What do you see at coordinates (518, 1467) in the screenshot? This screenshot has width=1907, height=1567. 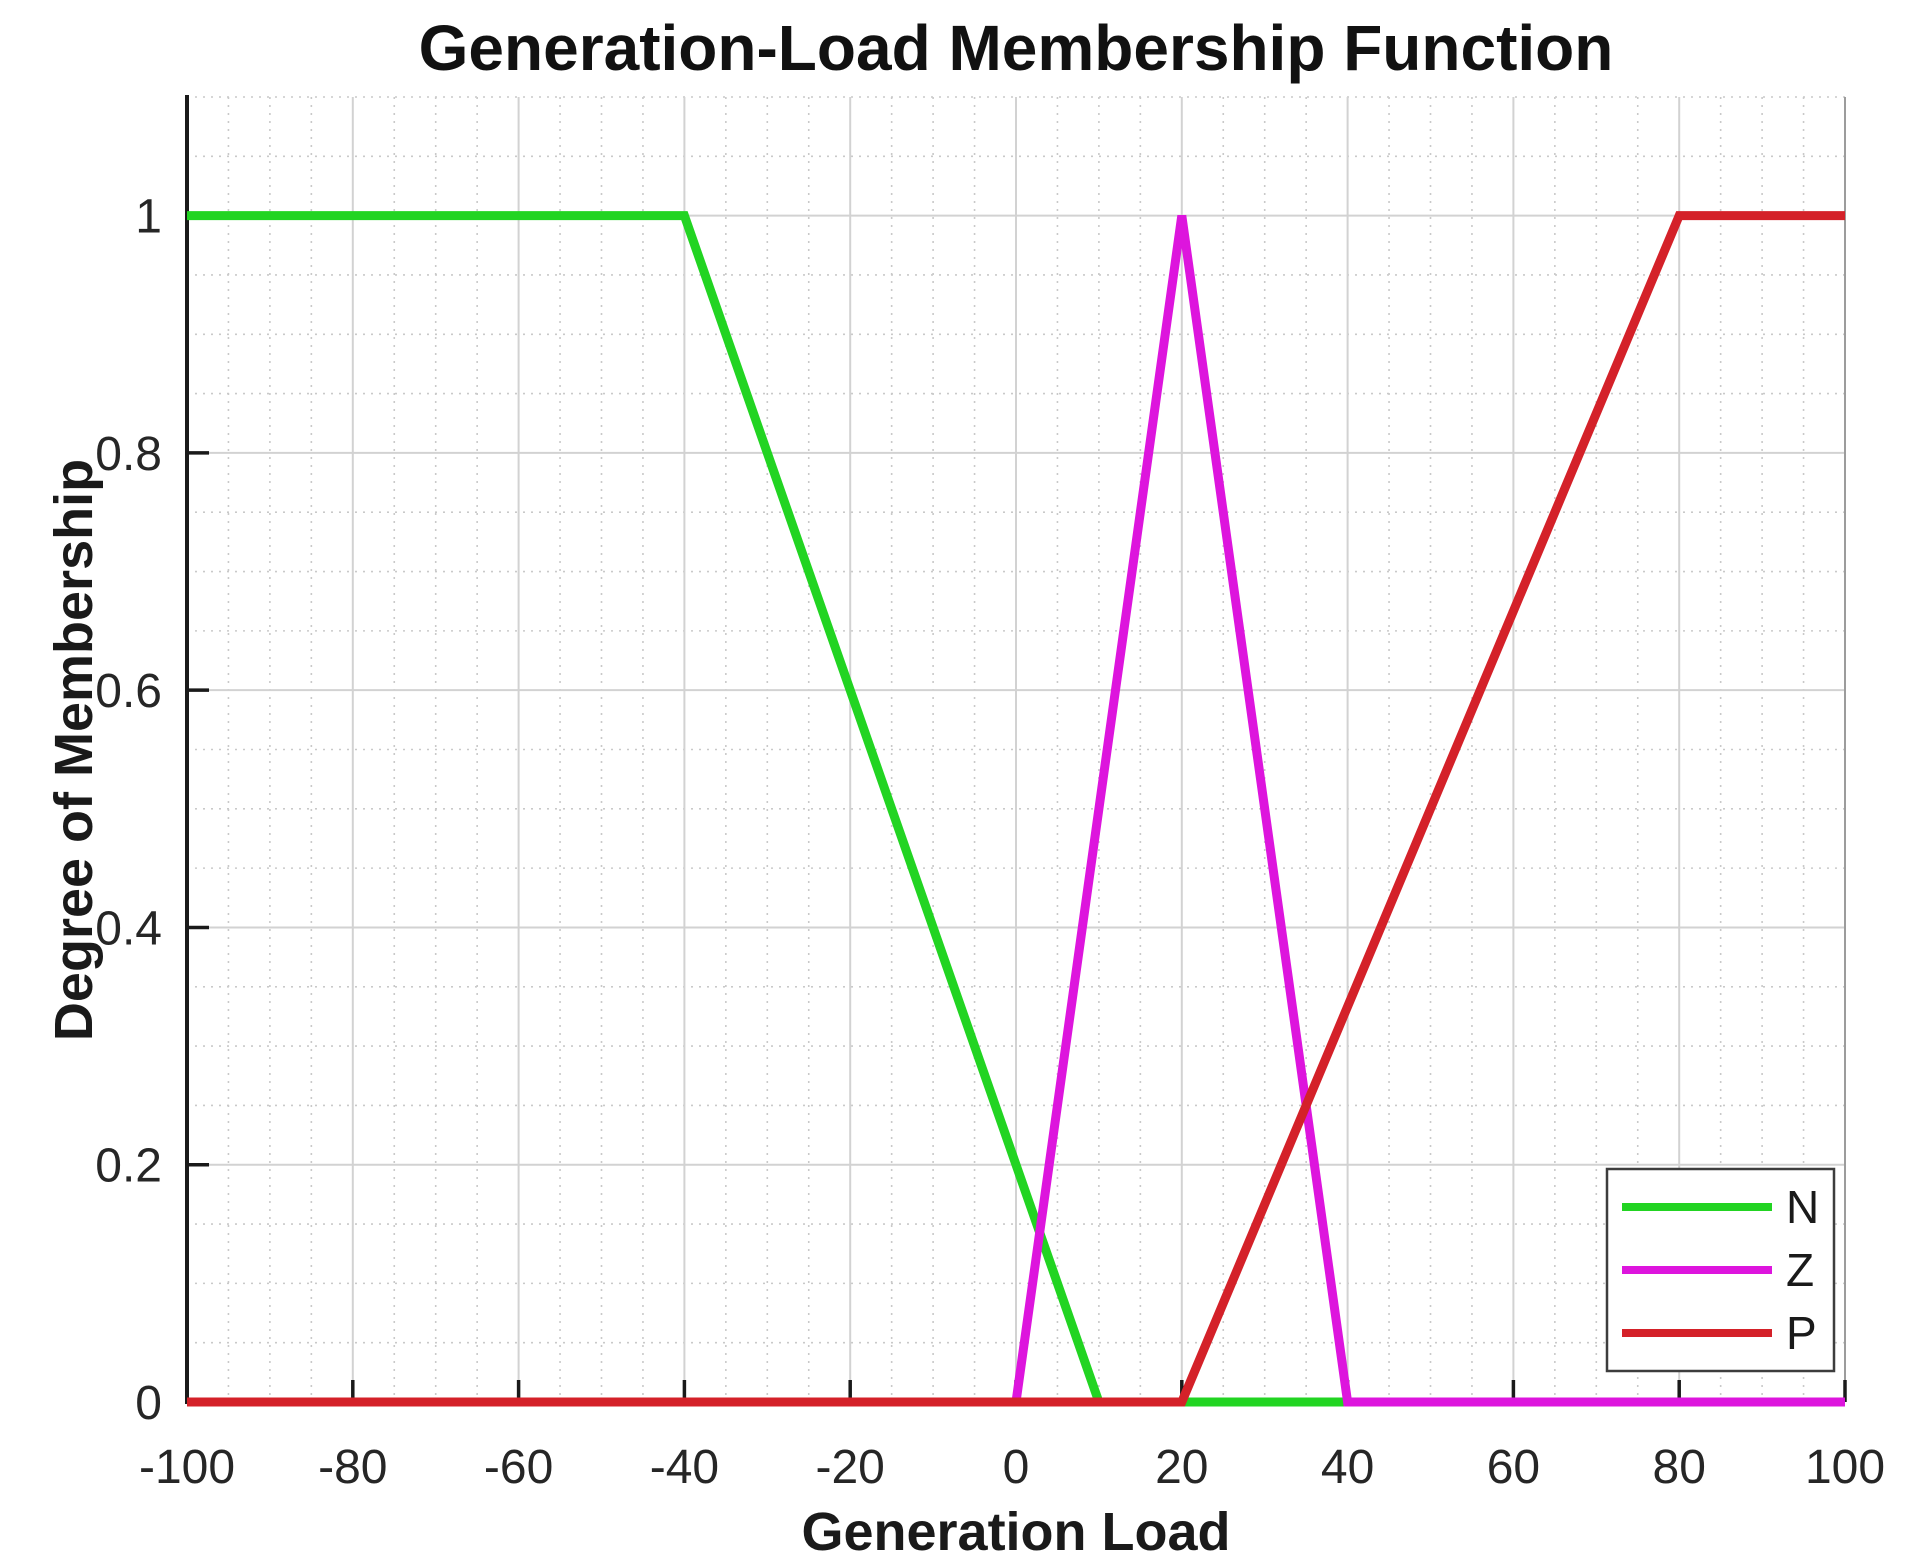 I see `x-tick-label: -60` at bounding box center [518, 1467].